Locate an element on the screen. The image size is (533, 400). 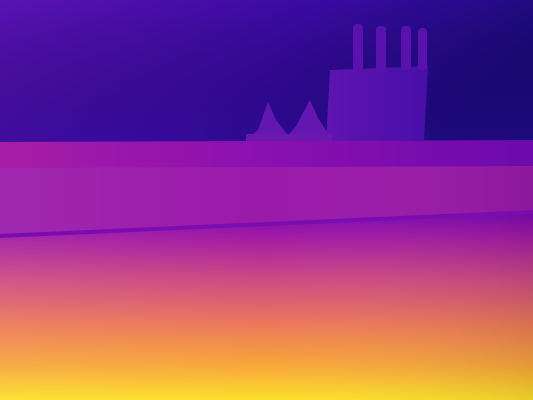
kettle-lid-left is located at coordinates (269, 120).